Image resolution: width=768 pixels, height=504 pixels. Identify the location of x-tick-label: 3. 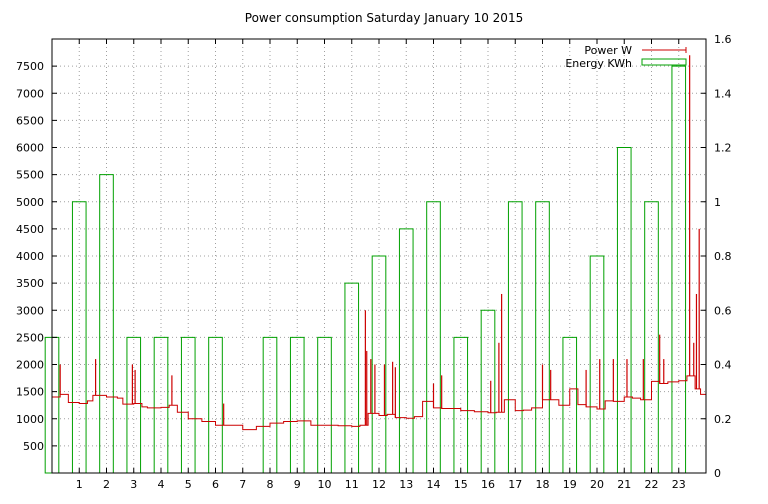
(133, 484).